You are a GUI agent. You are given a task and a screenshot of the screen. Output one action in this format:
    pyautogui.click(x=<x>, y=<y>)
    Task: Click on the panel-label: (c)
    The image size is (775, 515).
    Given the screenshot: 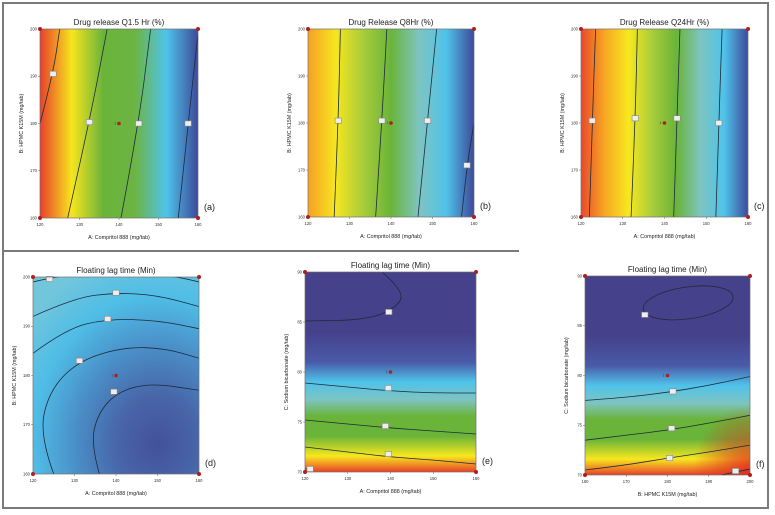 What is the action you would take?
    pyautogui.click(x=759, y=206)
    